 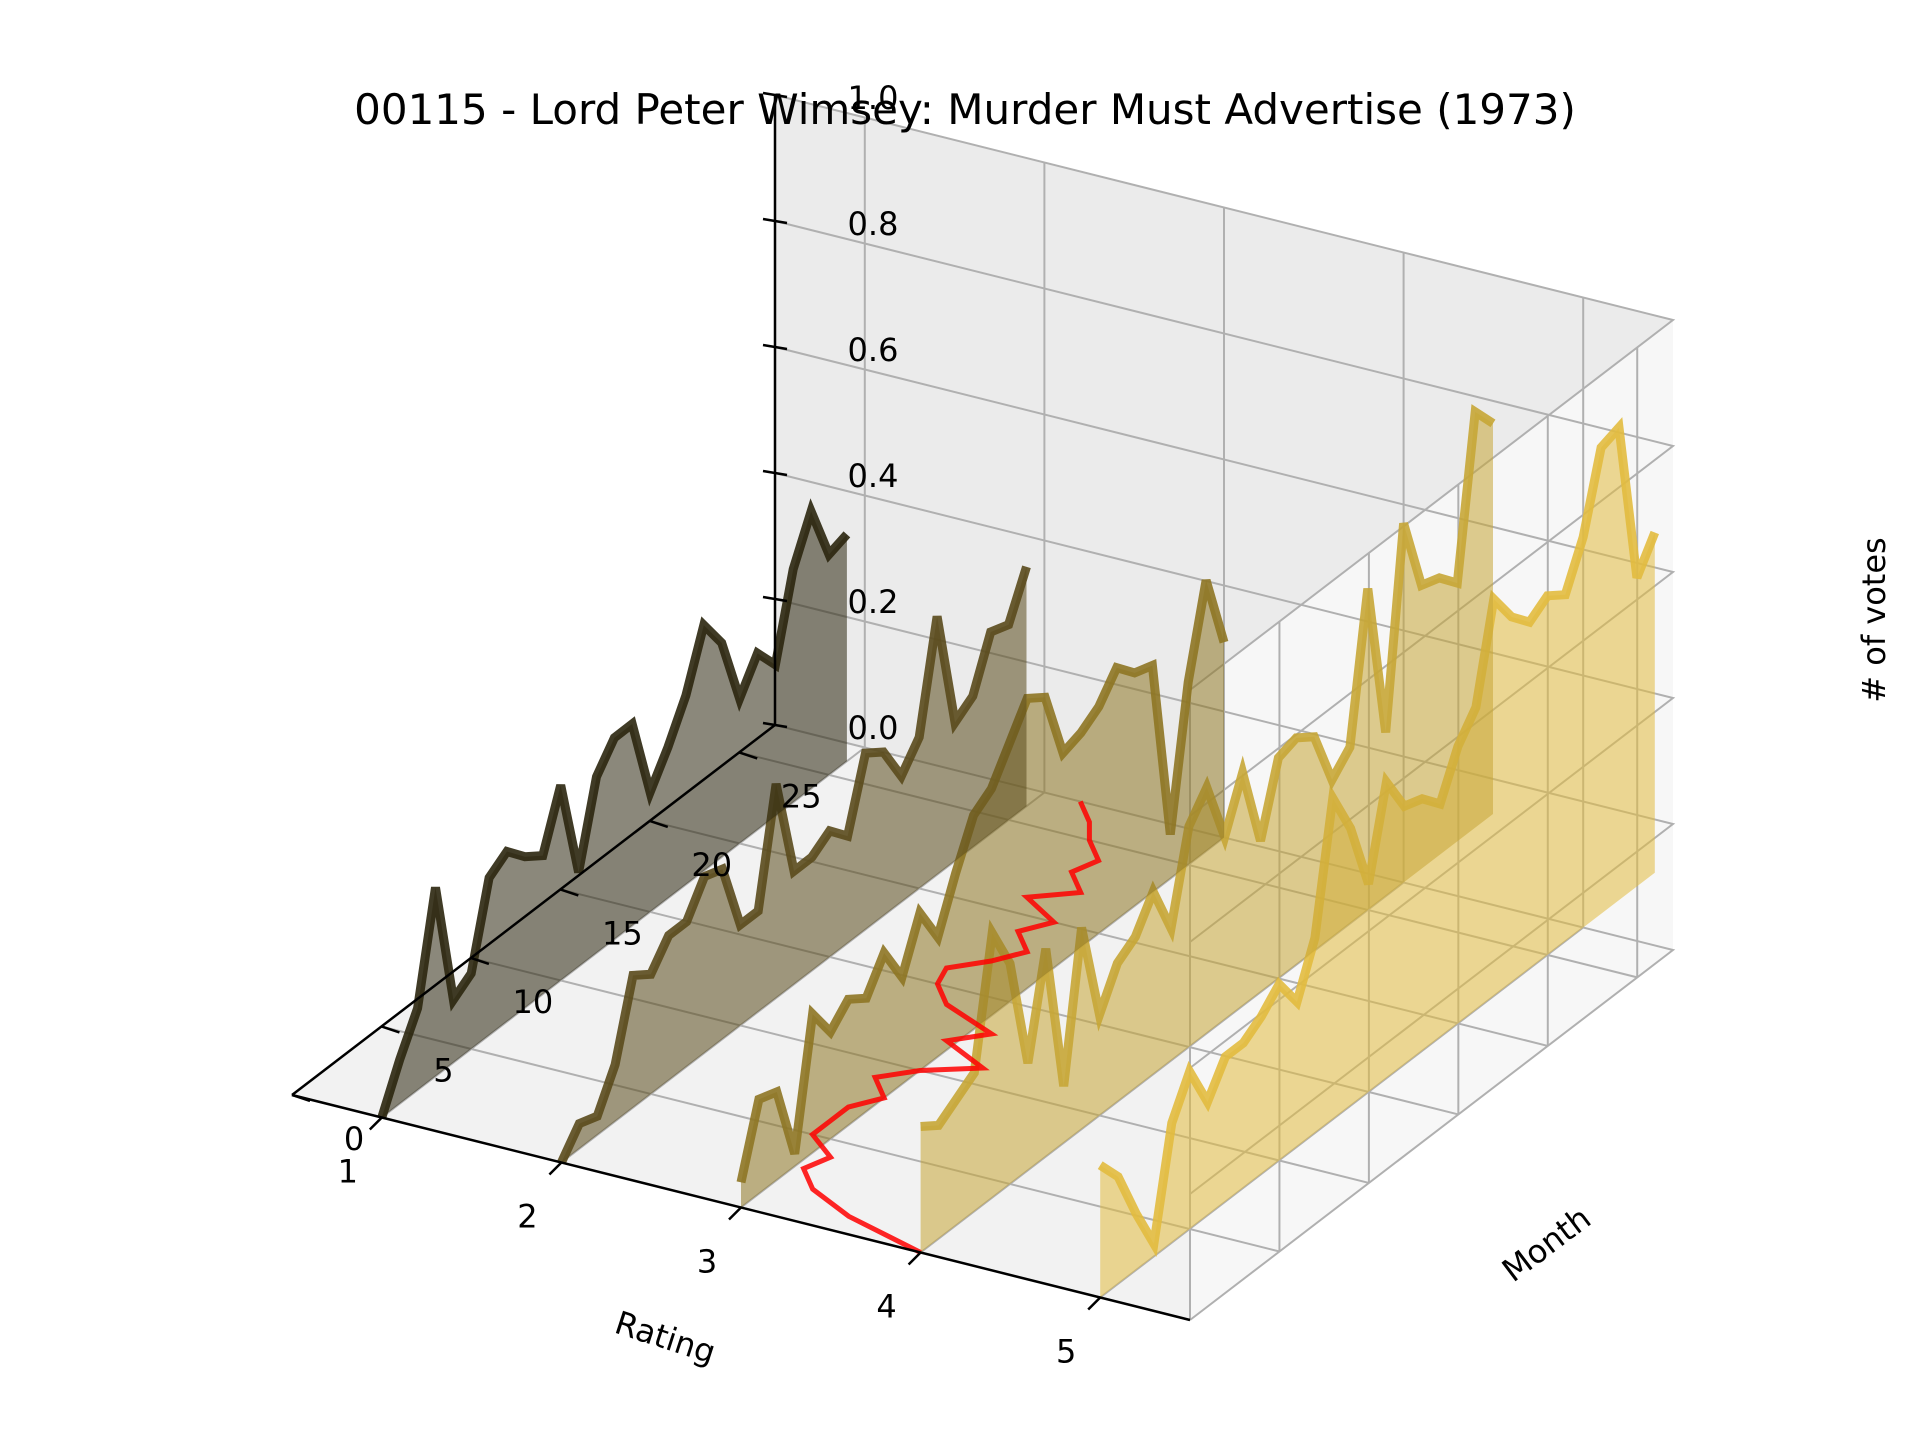 I want to click on z-tick-label: 0.0, so click(x=873, y=728).